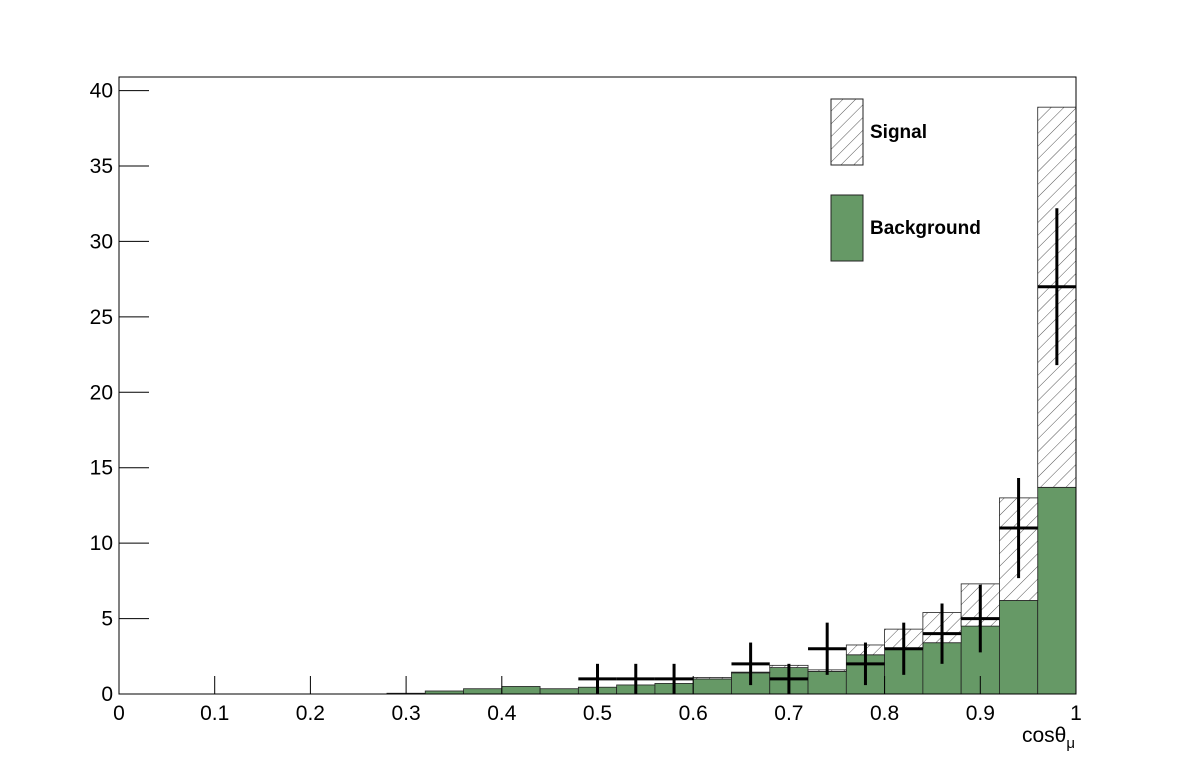 This screenshot has width=1196, height=777. Describe the element at coordinates (101, 166) in the screenshot. I see `y-tick-label: 35` at that location.